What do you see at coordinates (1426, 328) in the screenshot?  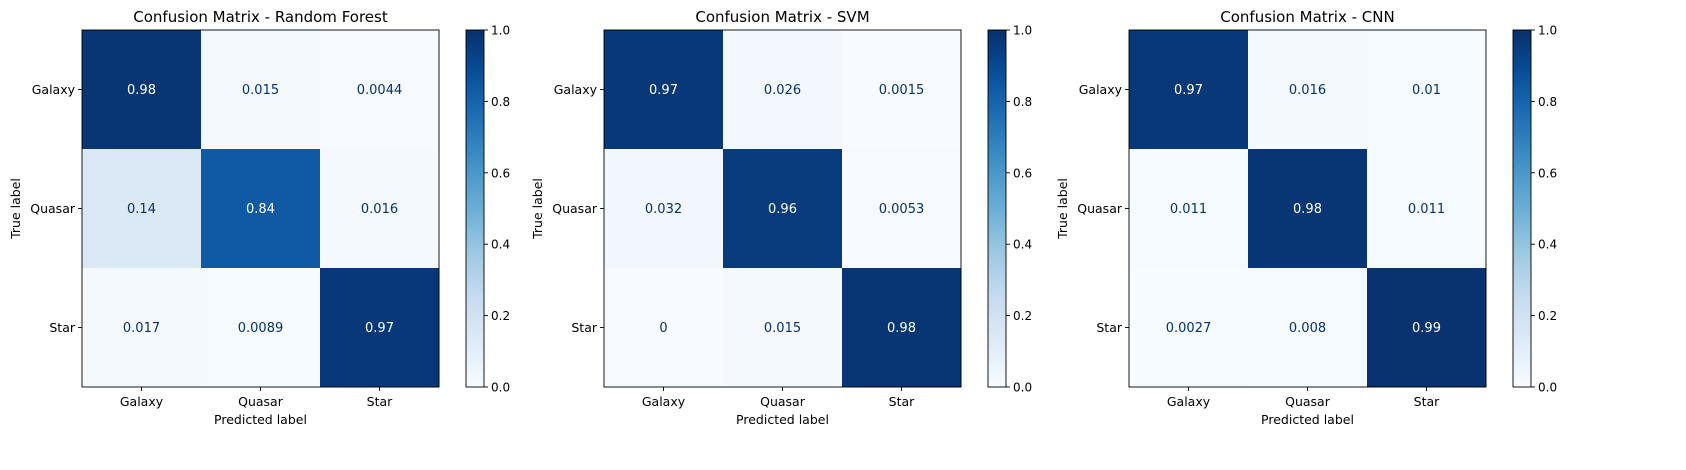 I see `cell-value-label: 0.99` at bounding box center [1426, 328].